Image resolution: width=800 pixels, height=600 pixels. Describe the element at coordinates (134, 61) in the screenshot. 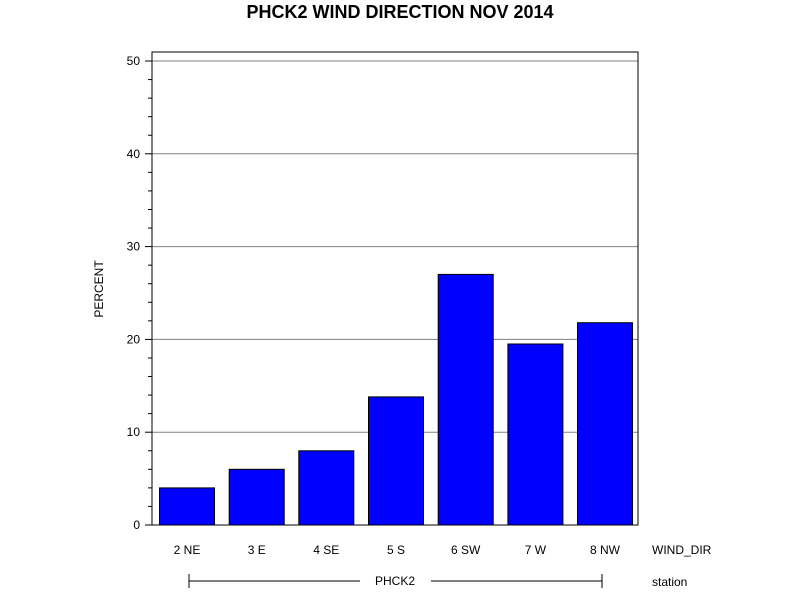

I see `y-tick-label: 50` at that location.